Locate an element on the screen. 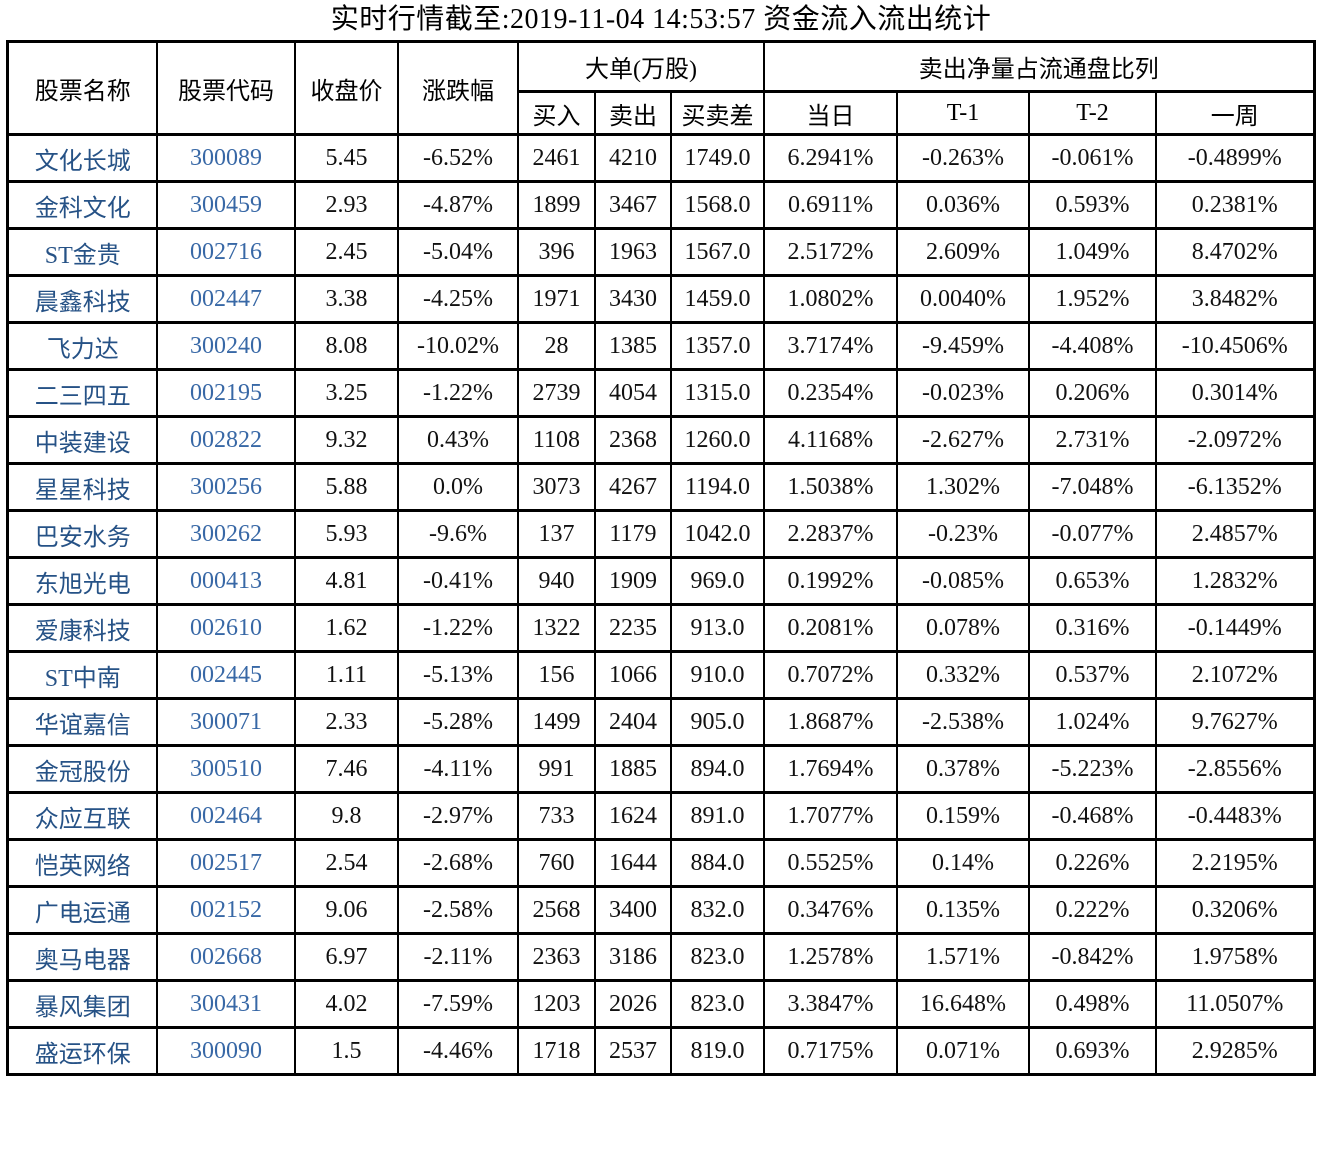 Image resolution: width=1322 pixels, height=1152 pixels. close-price-cell: 5.93 is located at coordinates (346, 534).